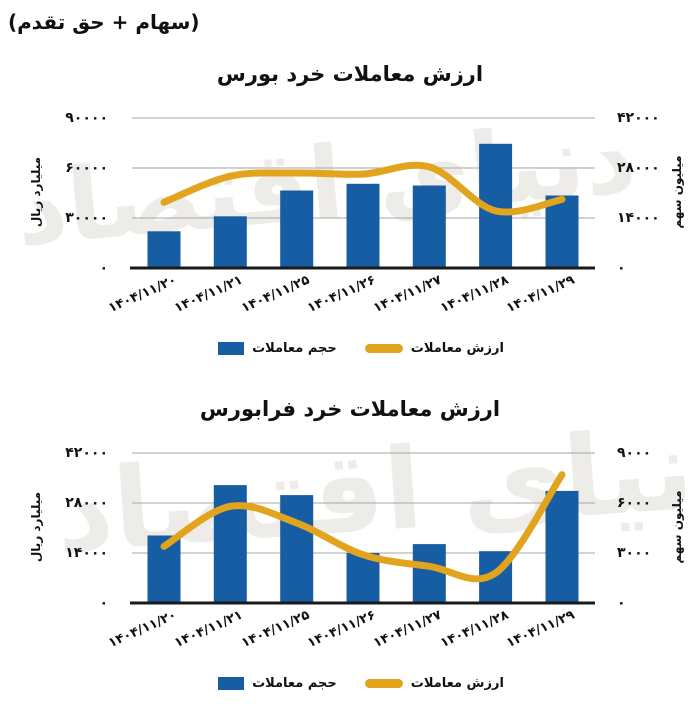 This screenshot has height=711, width=700. What do you see at coordinates (634, 503) in the screenshot?
I see `right-axis-tick: ۶۰۰۰` at bounding box center [634, 503].